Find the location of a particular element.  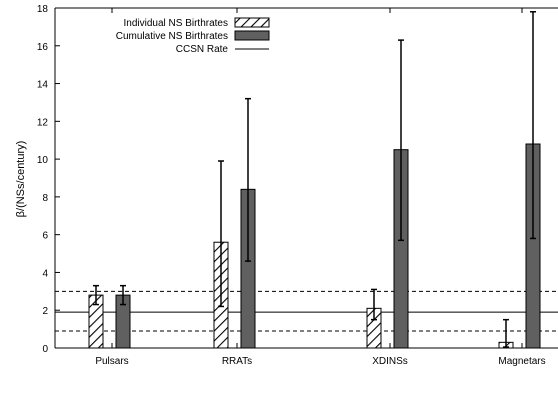

ccsn-rate-lines is located at coordinates (306, 311).